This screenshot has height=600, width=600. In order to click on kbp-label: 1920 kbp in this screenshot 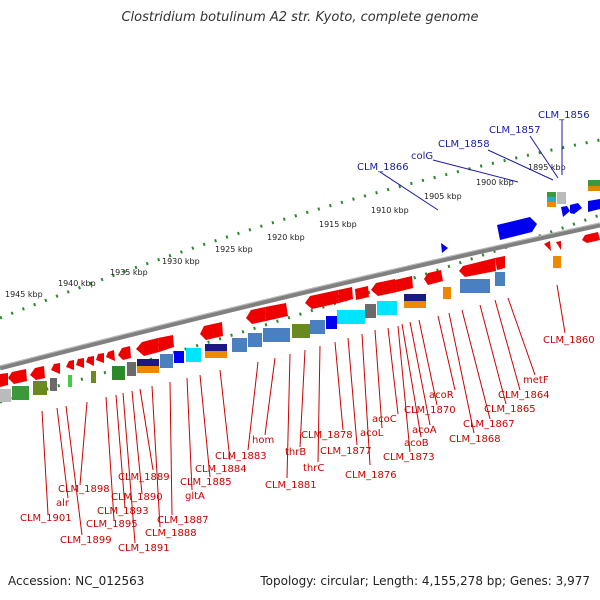, I will do `click(286, 237)`.